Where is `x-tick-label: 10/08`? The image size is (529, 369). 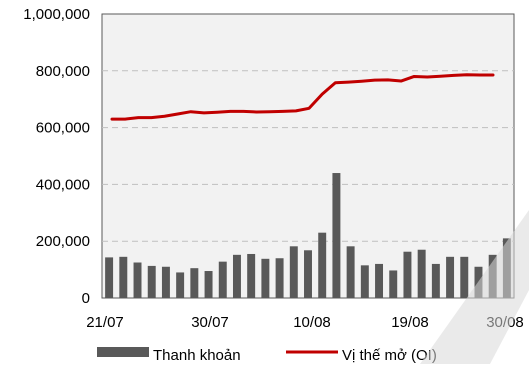
x-tick-label: 10/08 is located at coordinates (312, 322).